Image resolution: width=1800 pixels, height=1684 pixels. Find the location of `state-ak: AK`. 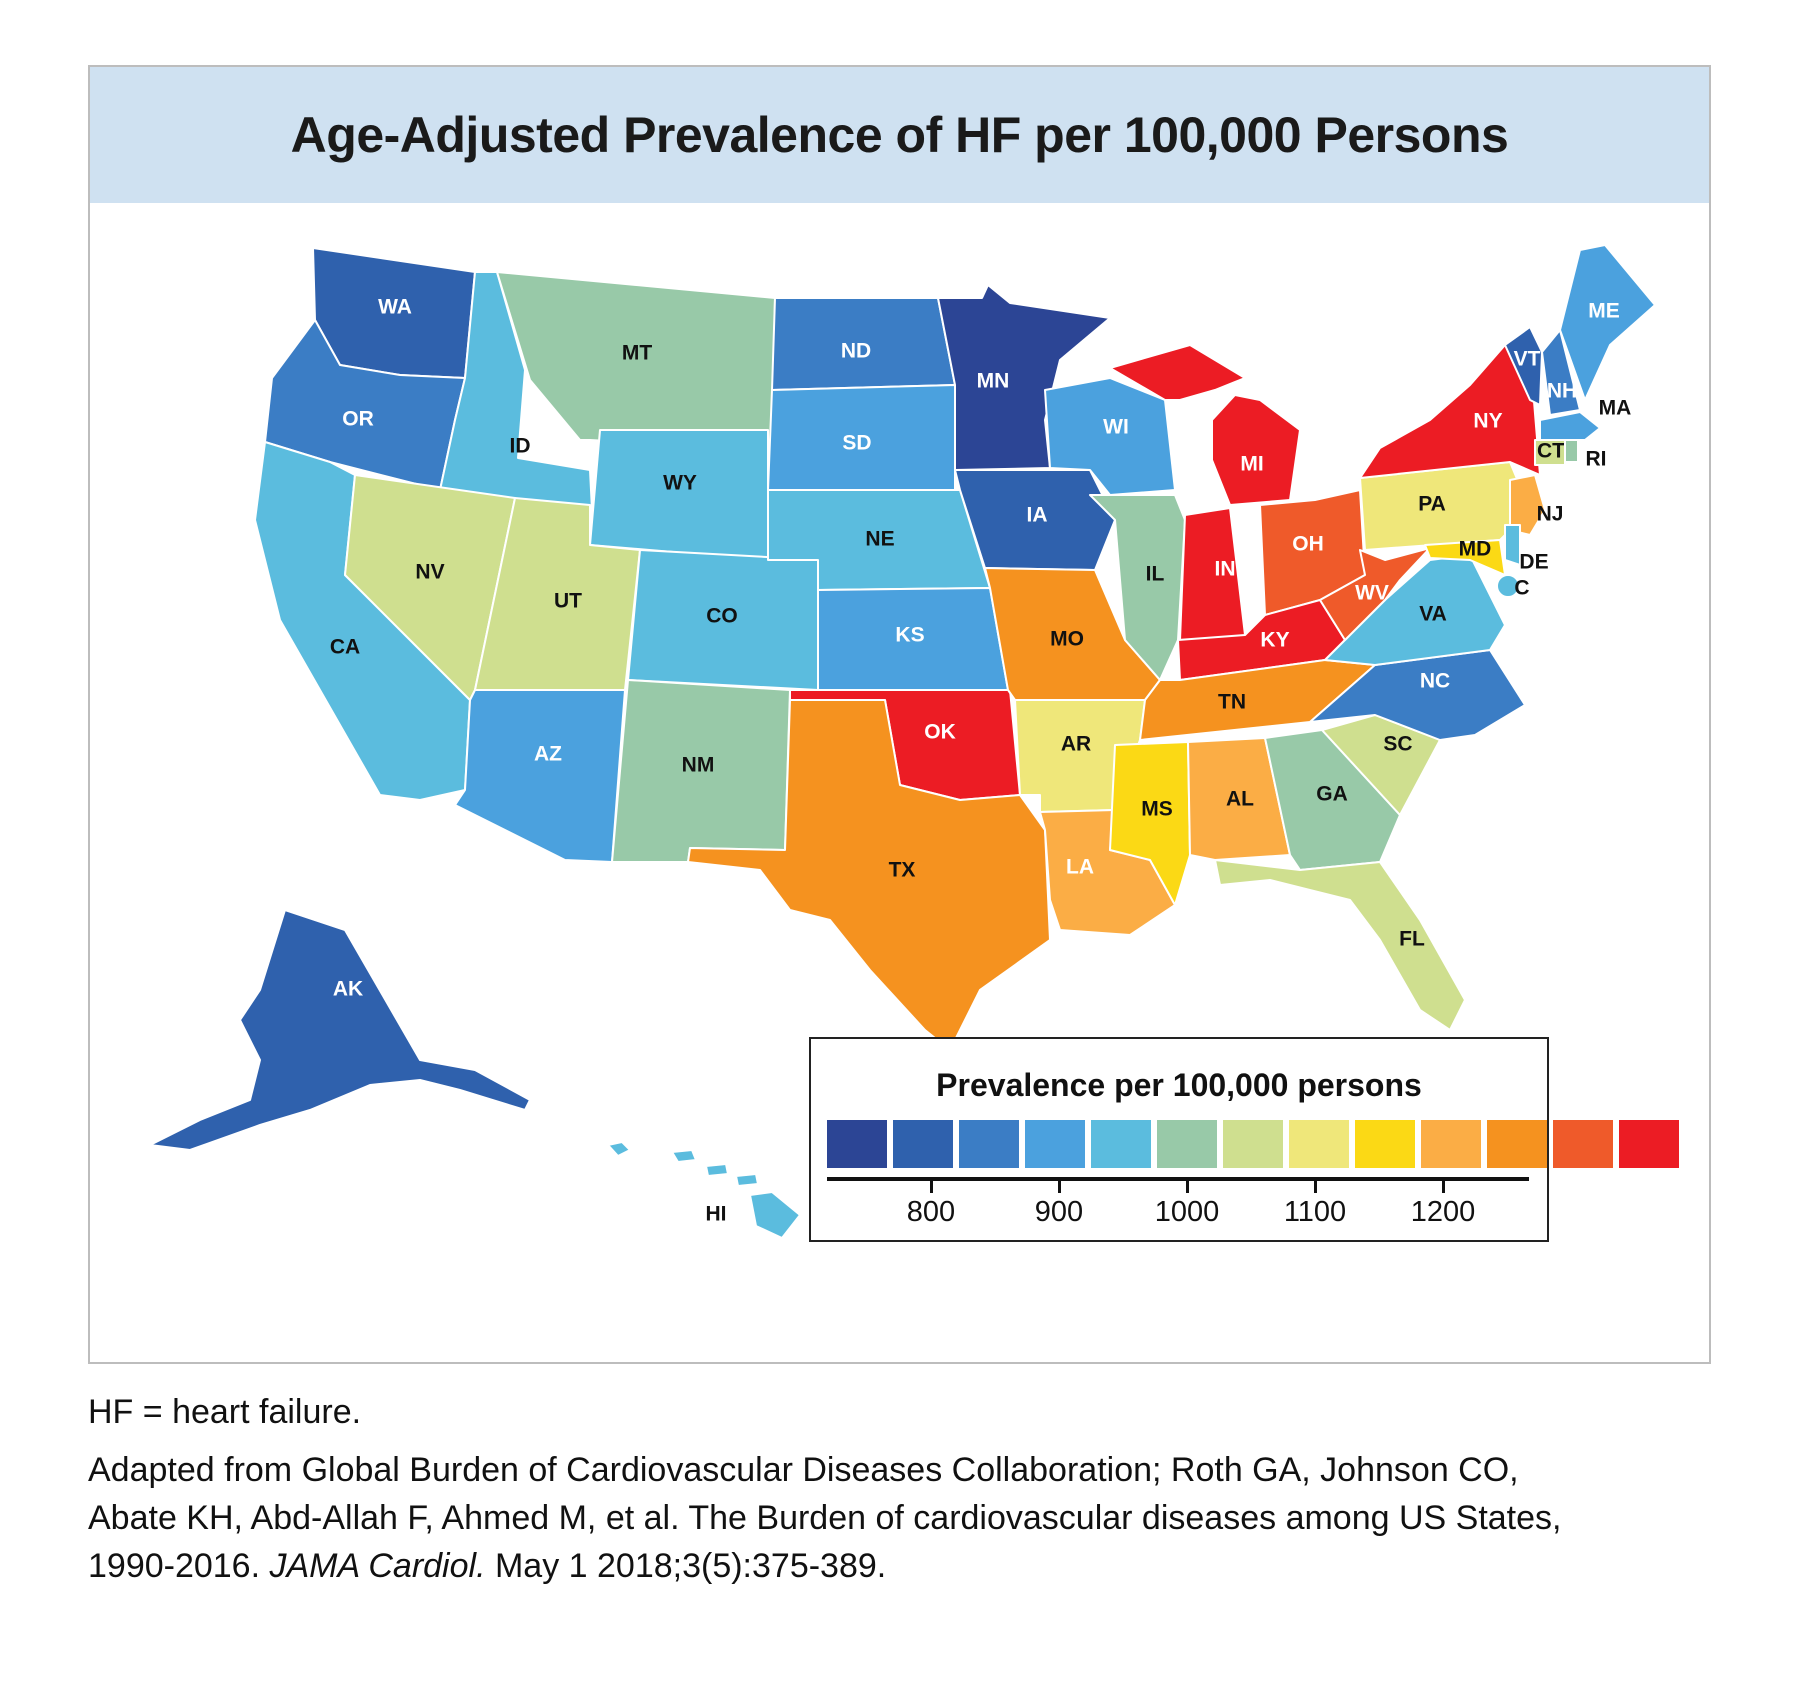

state-ak: AK is located at coordinates (340, 1030).